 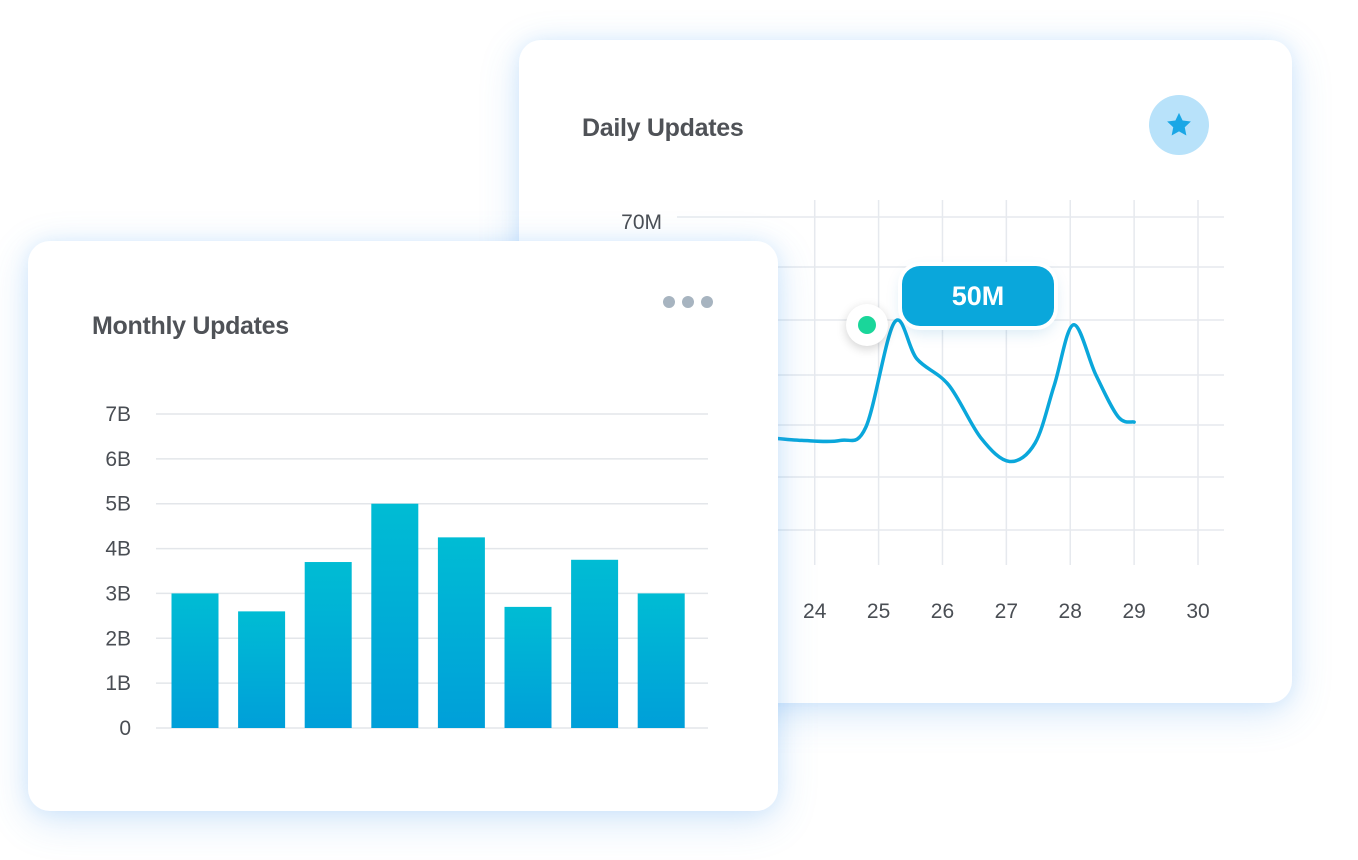 I want to click on y-tick-label: 4B, so click(x=118, y=549).